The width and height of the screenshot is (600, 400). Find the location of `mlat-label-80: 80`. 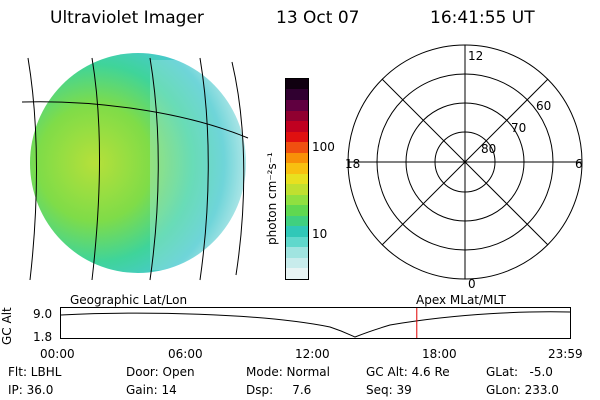

mlat-label-80: 80 is located at coordinates (488, 149).